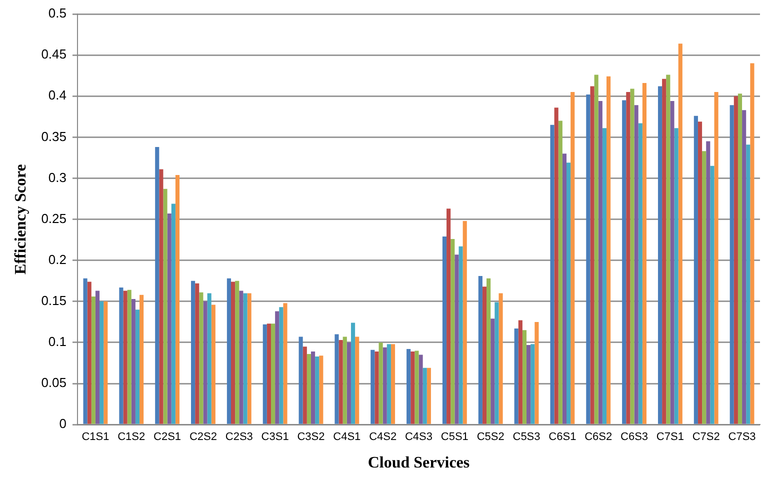 The image size is (766, 485). I want to click on x-tick-label: C4S1, so click(347, 437).